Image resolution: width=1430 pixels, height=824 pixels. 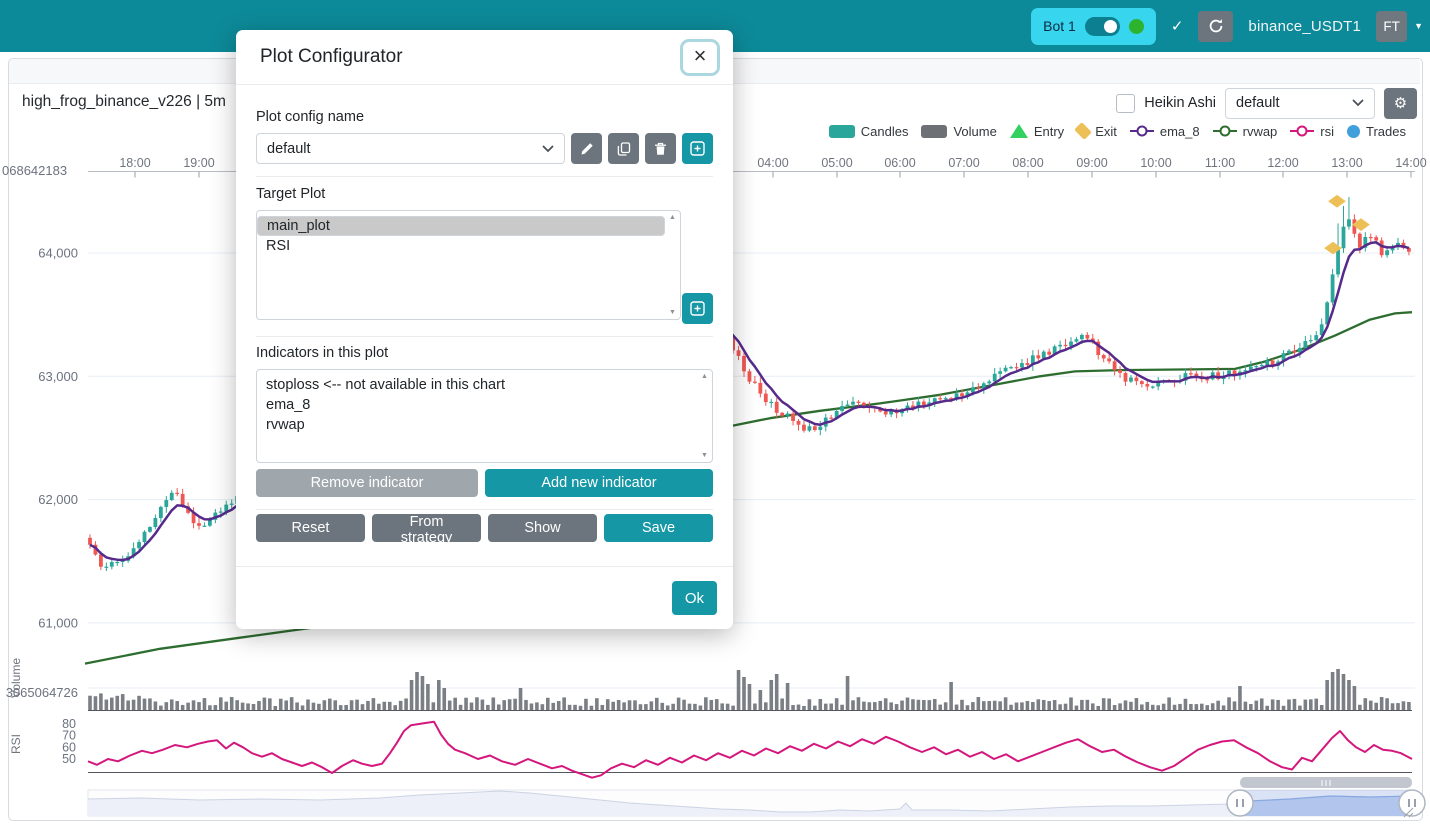 What do you see at coordinates (1386, 131) in the screenshot?
I see `legend-label: Trades` at bounding box center [1386, 131].